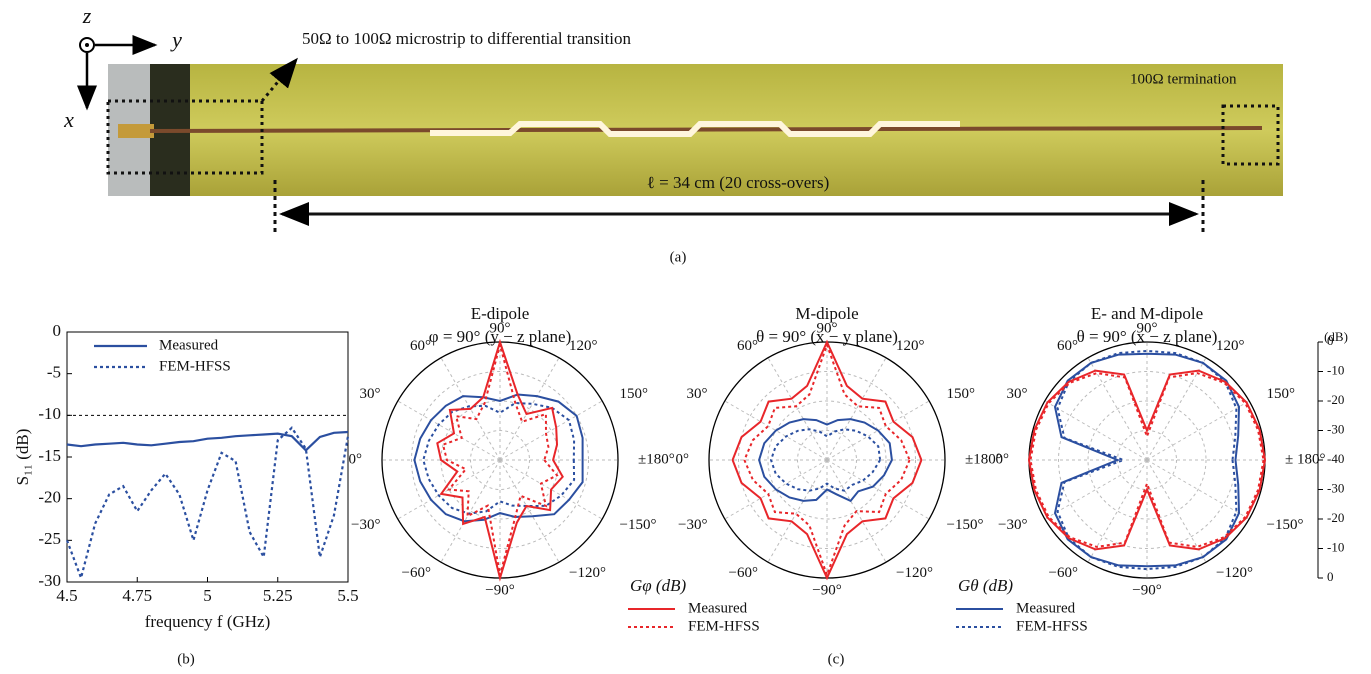 The image size is (1371, 674). I want to click on chart-title: E-dipole, so click(500, 313).